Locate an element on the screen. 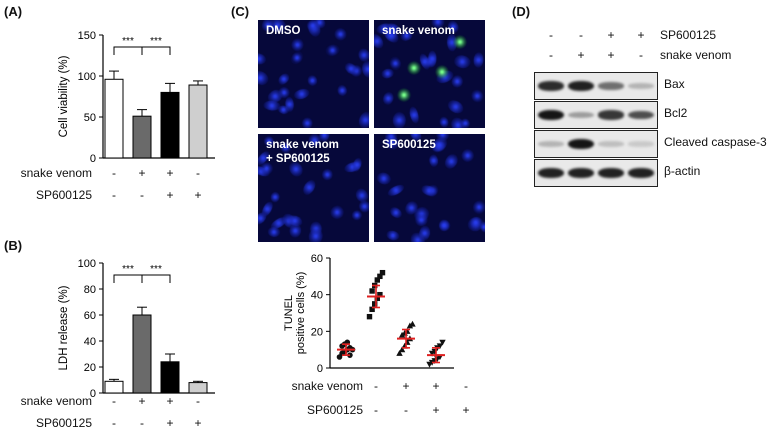  y-axis-label: LDH release (%) is located at coordinates (64, 327).